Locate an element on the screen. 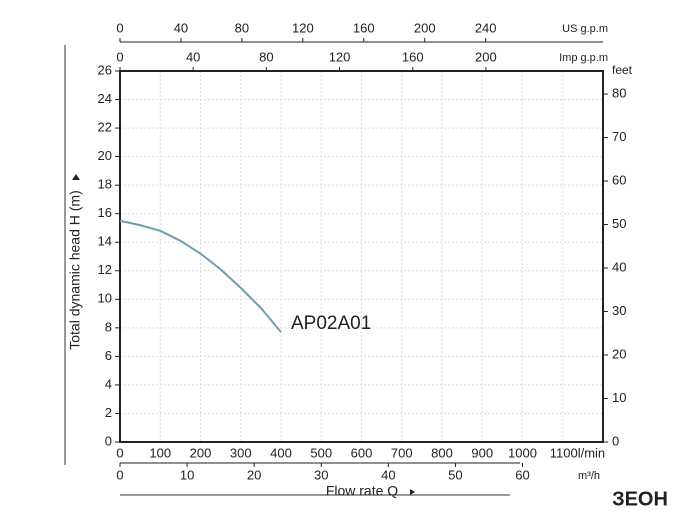 This screenshot has width=700, height=525. x2-tick-label: 50 is located at coordinates (455, 474).